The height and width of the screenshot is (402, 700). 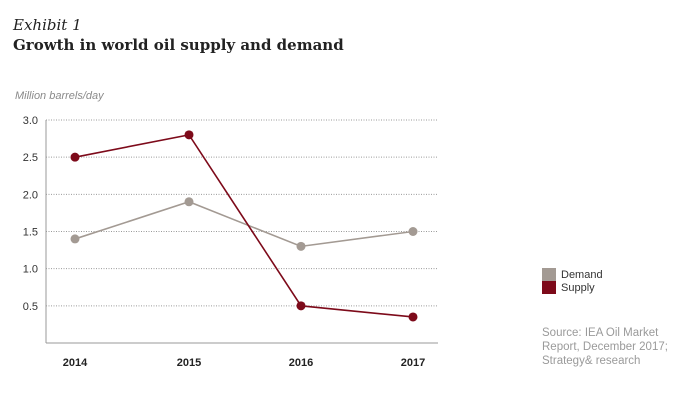 What do you see at coordinates (301, 363) in the screenshot?
I see `x-tick-label: 2016` at bounding box center [301, 363].